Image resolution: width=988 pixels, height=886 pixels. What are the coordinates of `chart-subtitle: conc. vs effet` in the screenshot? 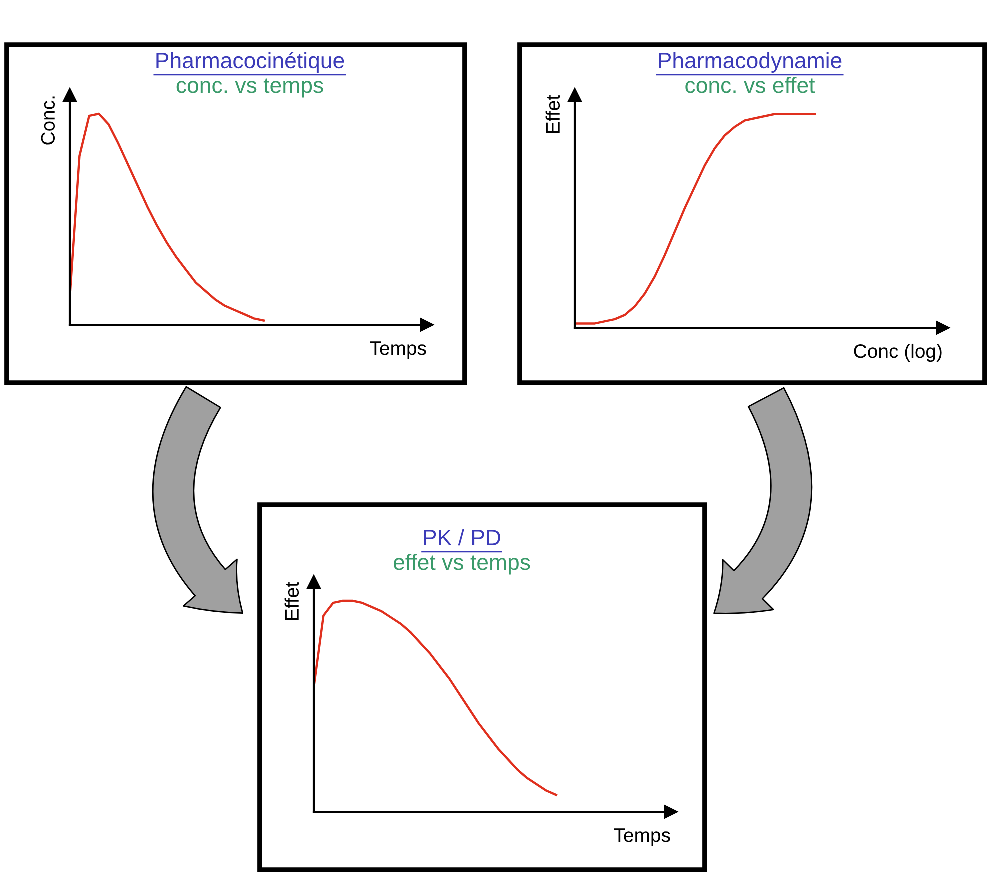 It's located at (751, 85).